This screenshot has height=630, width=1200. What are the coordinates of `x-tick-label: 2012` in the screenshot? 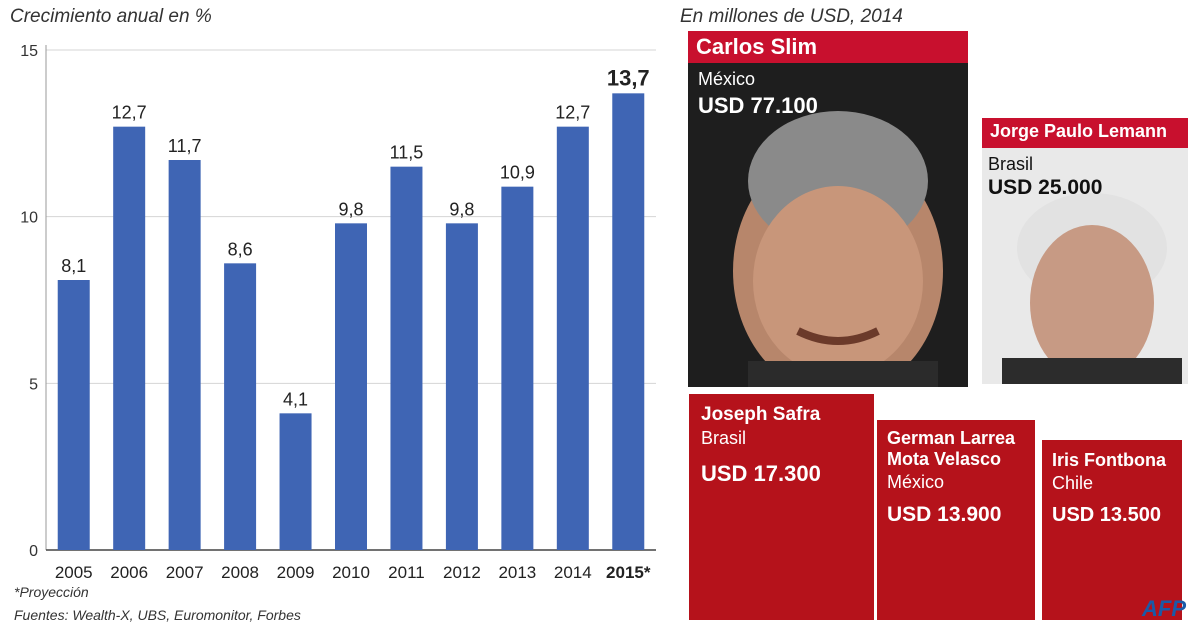 It's located at (462, 572).